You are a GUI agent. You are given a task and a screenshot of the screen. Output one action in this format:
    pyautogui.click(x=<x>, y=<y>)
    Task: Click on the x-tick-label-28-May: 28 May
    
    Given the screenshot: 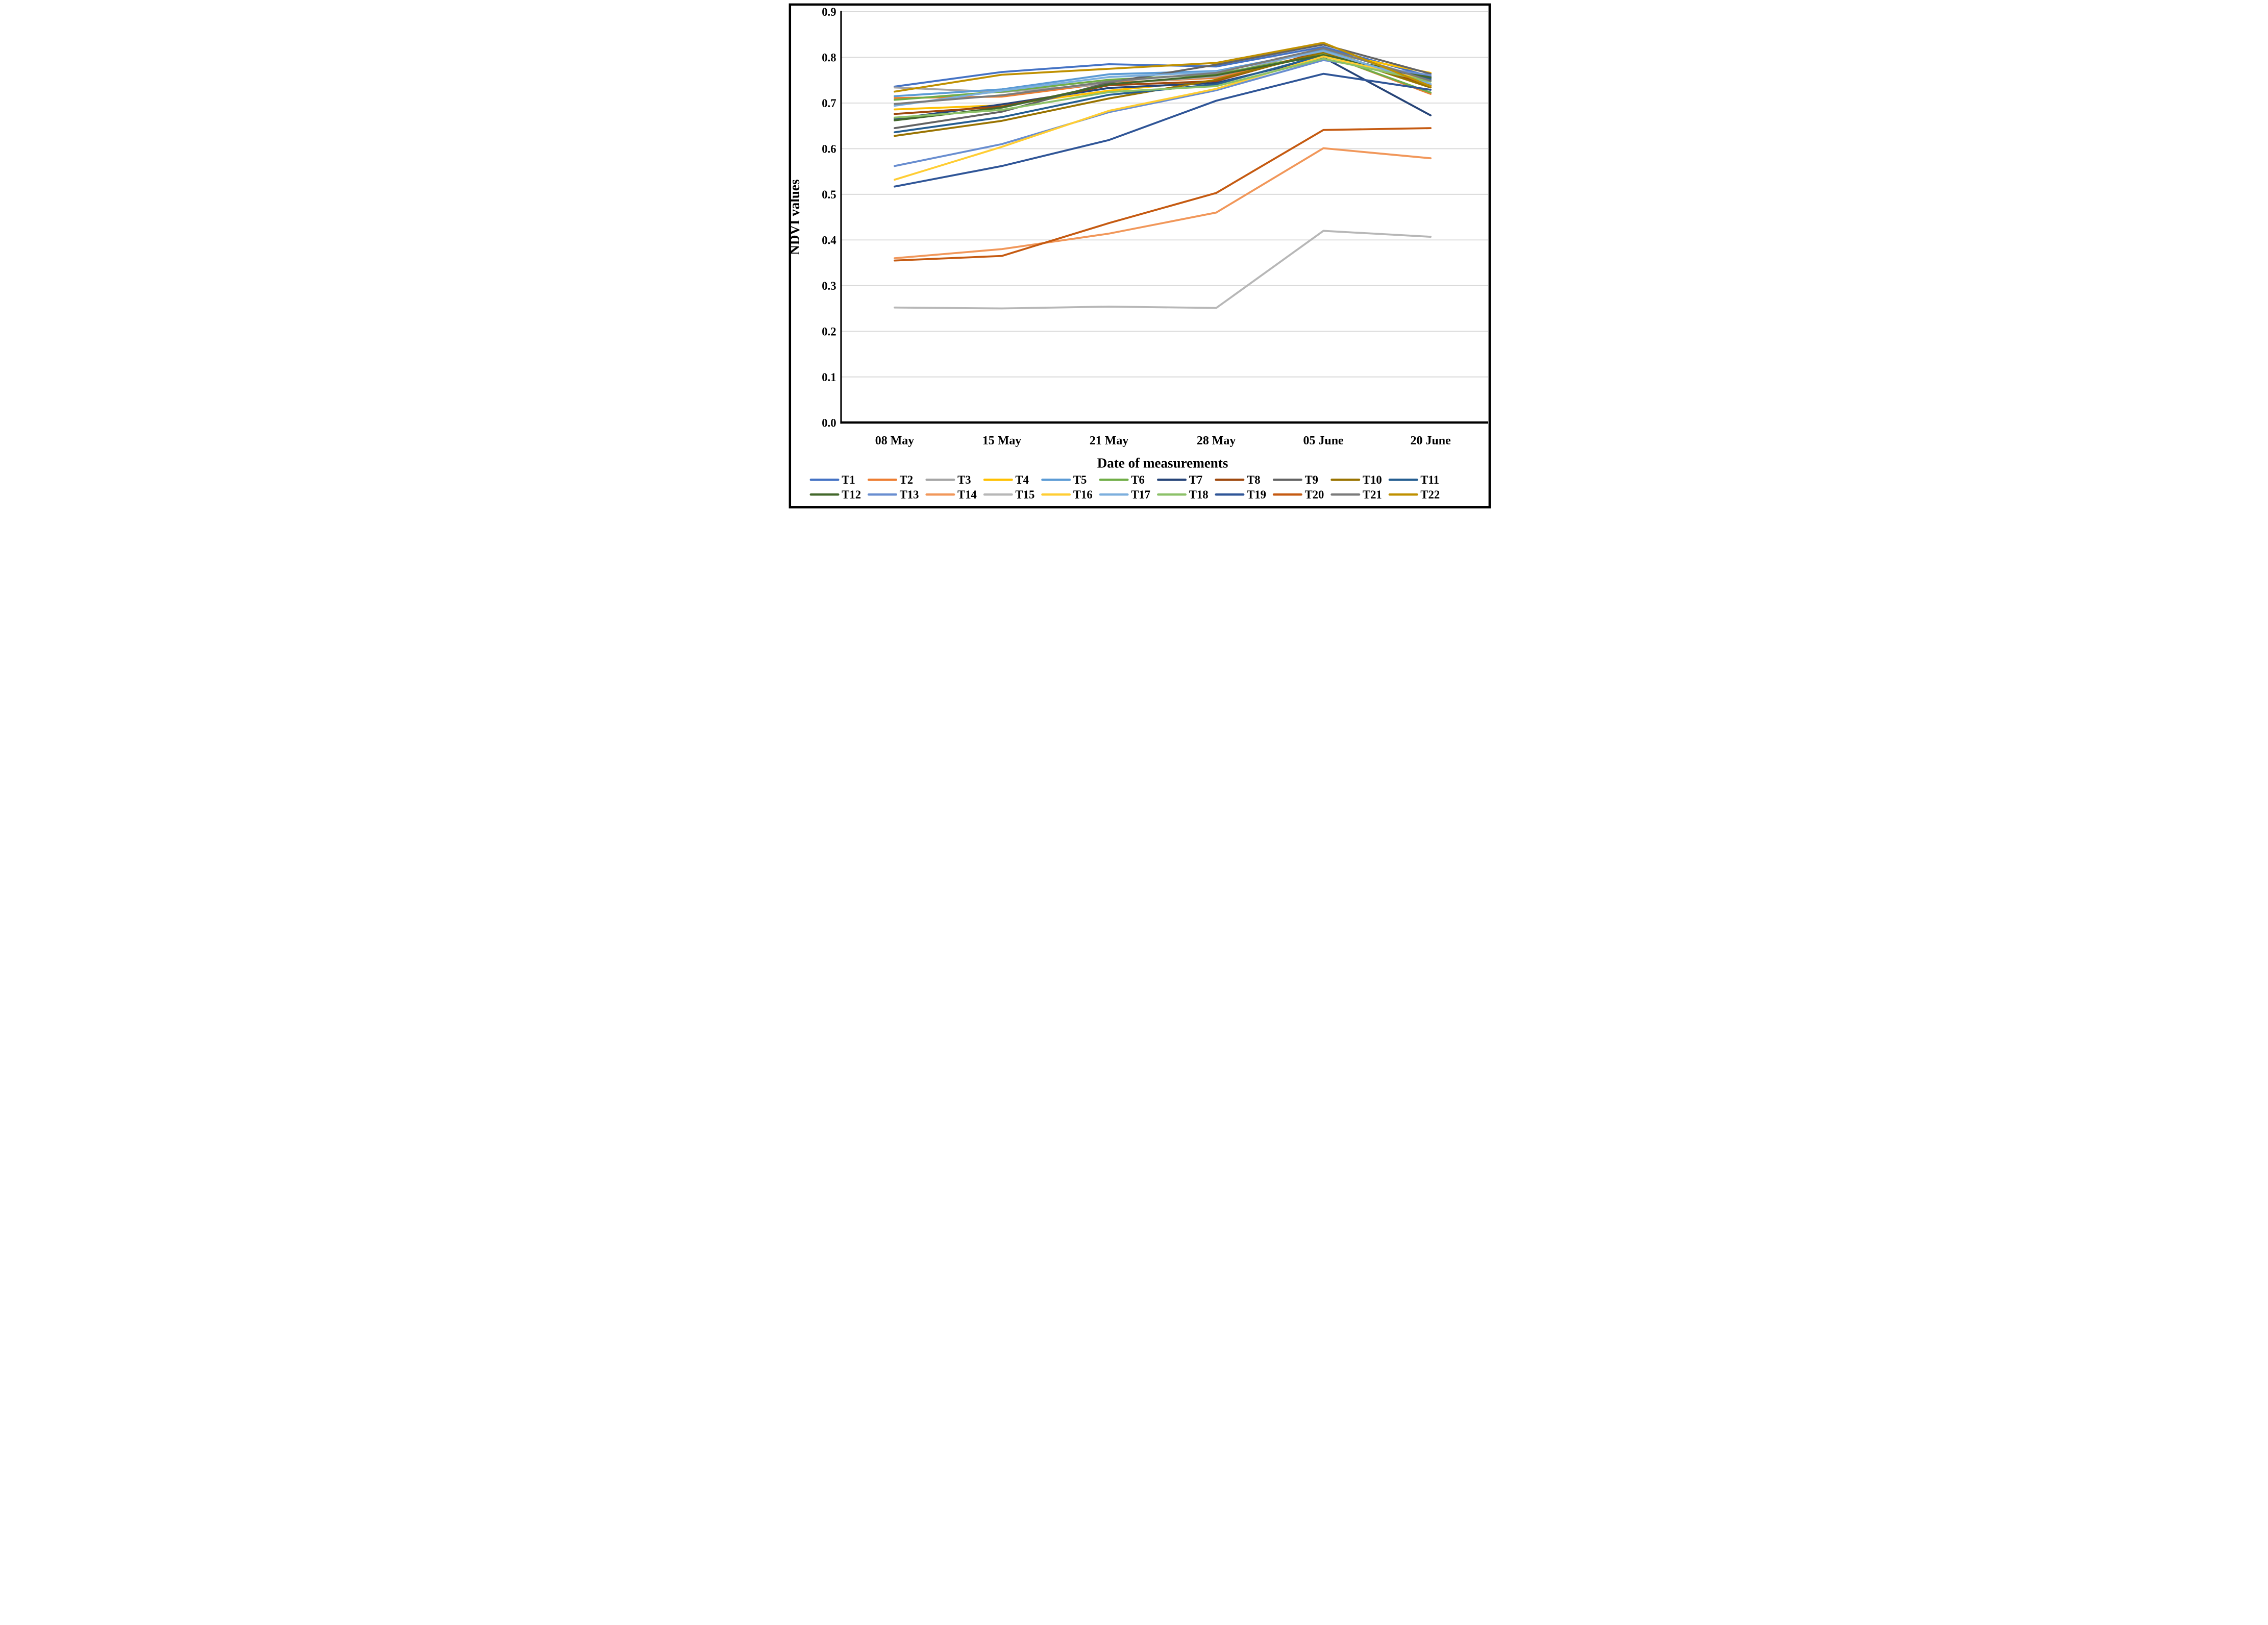 What is the action you would take?
    pyautogui.click(x=1216, y=440)
    